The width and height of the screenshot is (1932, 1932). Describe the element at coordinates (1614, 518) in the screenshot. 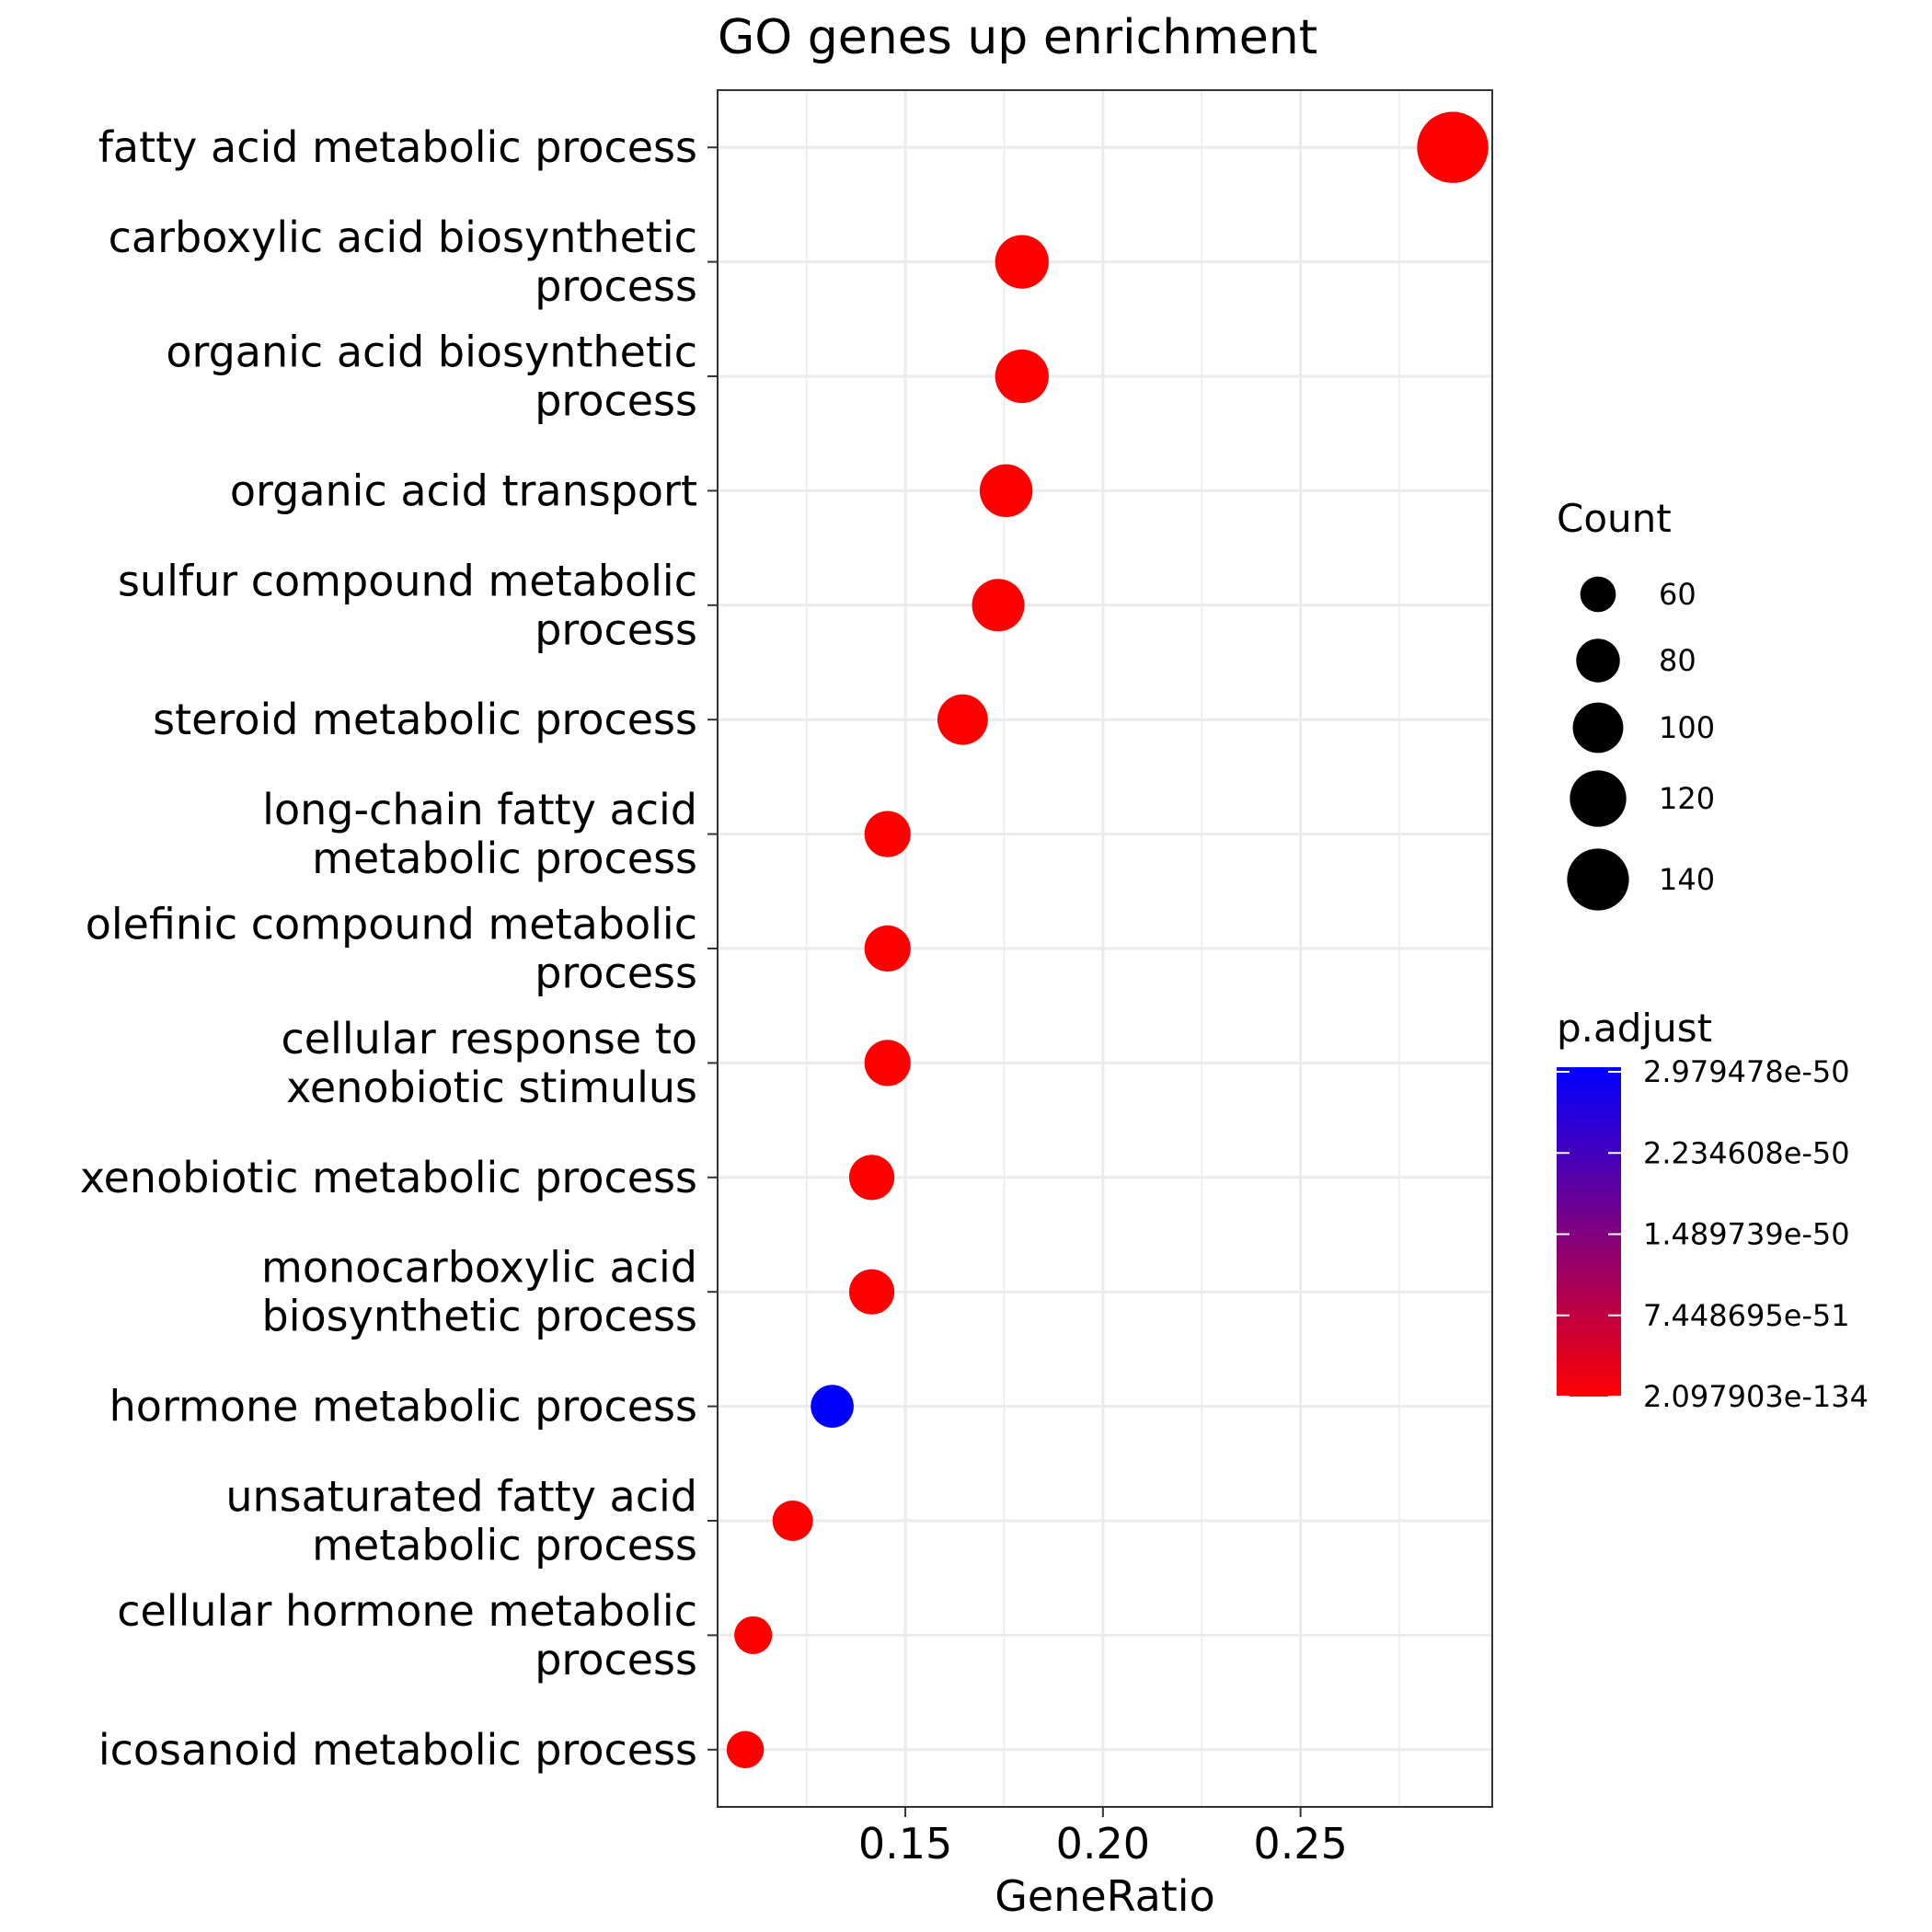

I see `count-legend-title: Count` at that location.